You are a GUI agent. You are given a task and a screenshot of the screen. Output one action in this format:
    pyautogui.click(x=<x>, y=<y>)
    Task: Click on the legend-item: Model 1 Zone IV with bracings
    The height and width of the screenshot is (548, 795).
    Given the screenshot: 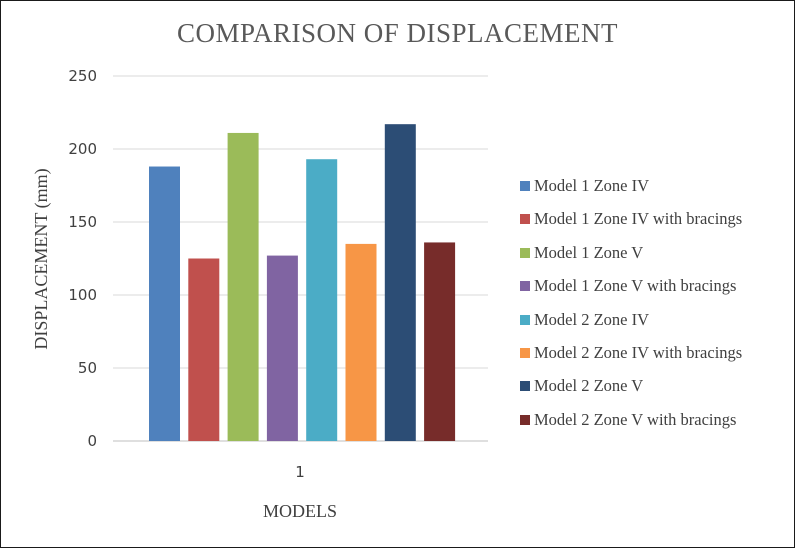 What is the action you would take?
    pyautogui.click(x=657, y=218)
    